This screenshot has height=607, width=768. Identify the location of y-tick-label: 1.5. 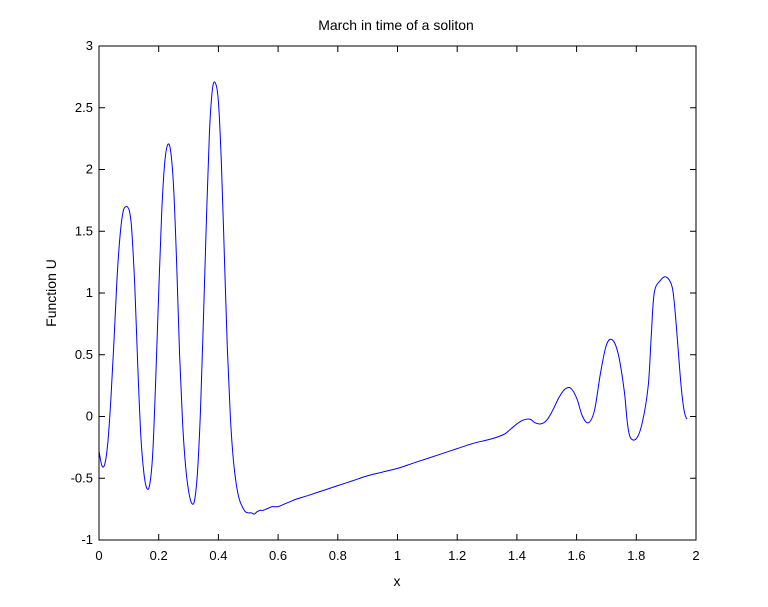
(84, 230).